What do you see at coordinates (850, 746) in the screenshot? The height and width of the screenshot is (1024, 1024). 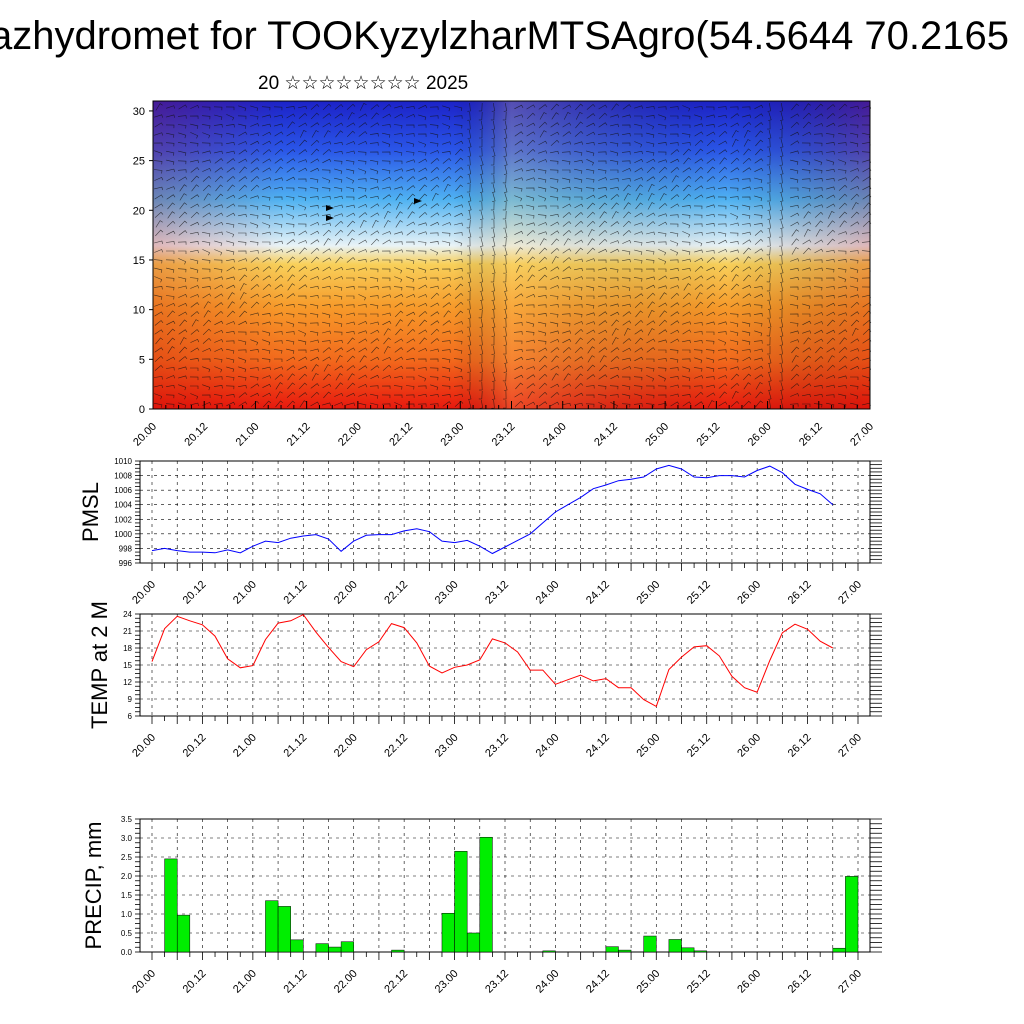 I see `x-tick-label: 27.00` at bounding box center [850, 746].